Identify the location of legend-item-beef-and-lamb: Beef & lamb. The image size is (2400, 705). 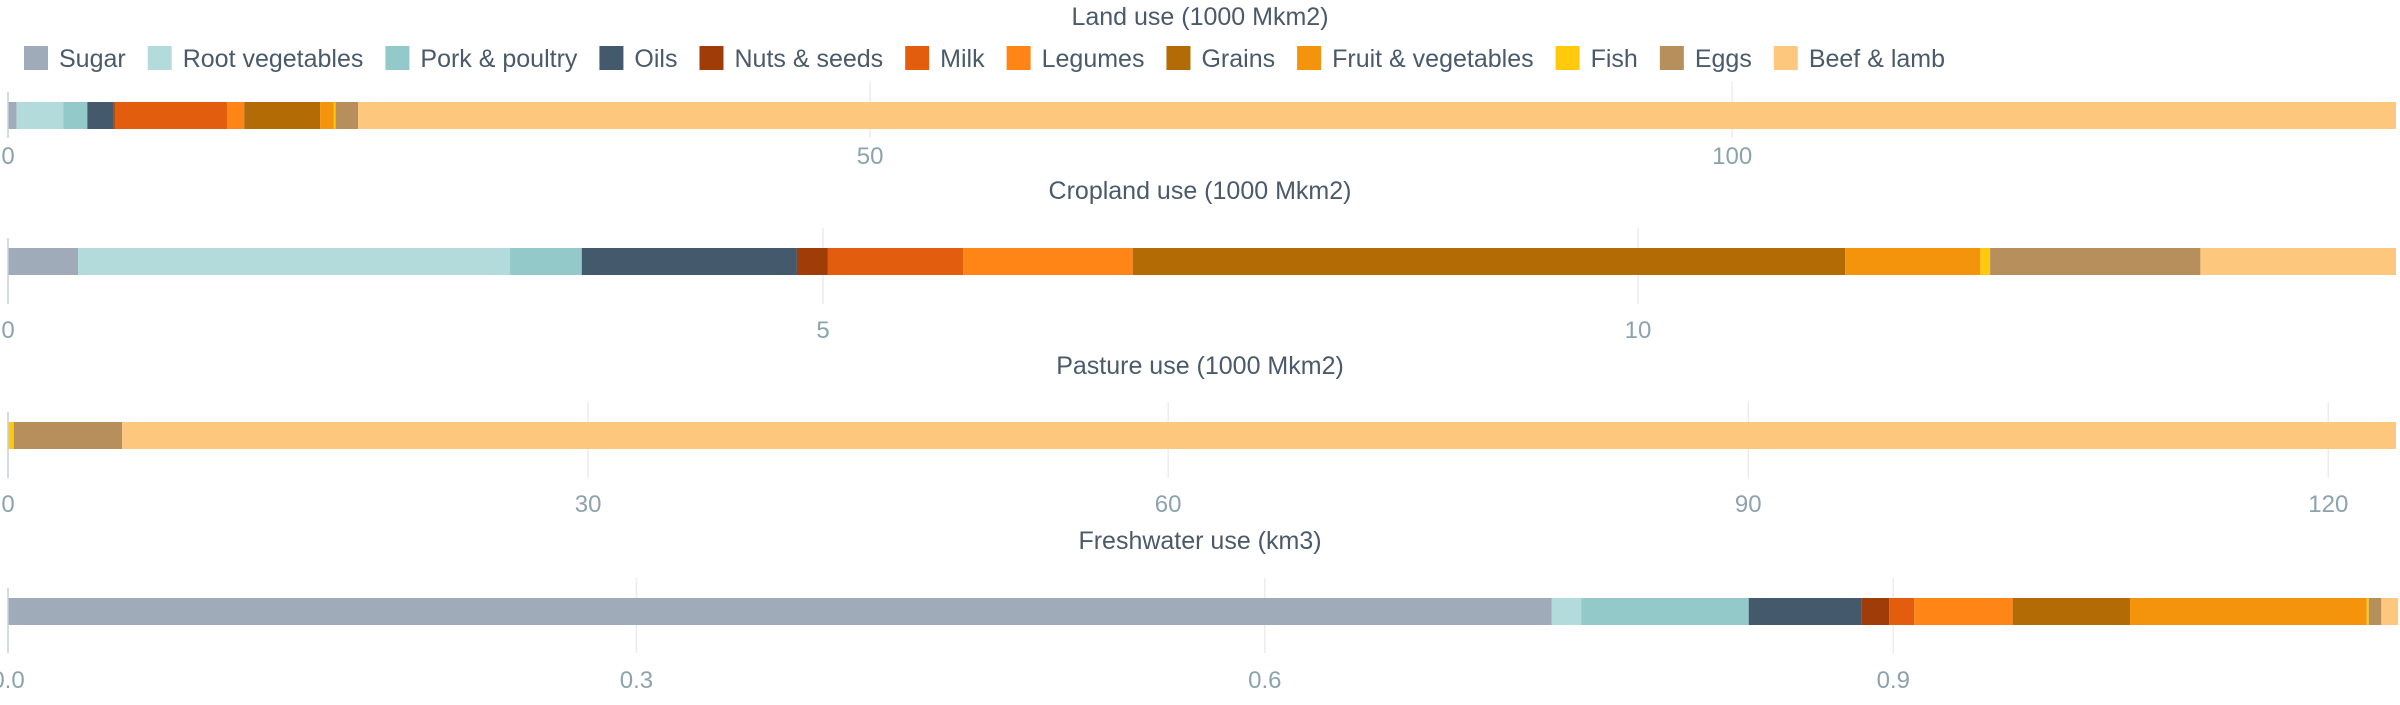
(1859, 59).